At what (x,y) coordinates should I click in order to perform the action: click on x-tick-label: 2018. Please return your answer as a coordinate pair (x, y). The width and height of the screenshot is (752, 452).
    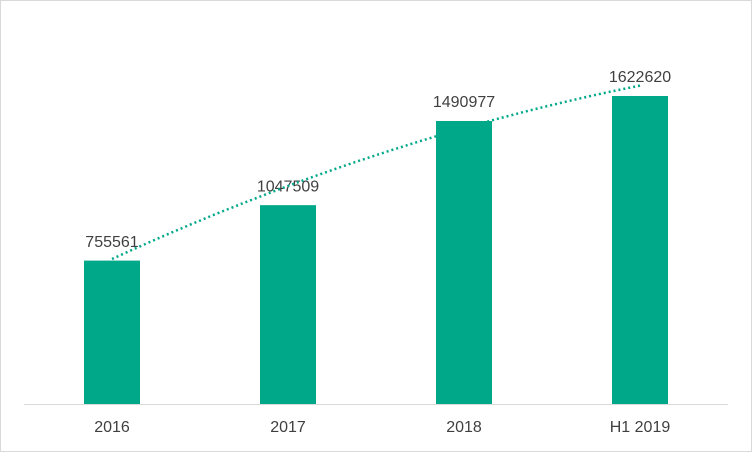
    Looking at the image, I should click on (464, 427).